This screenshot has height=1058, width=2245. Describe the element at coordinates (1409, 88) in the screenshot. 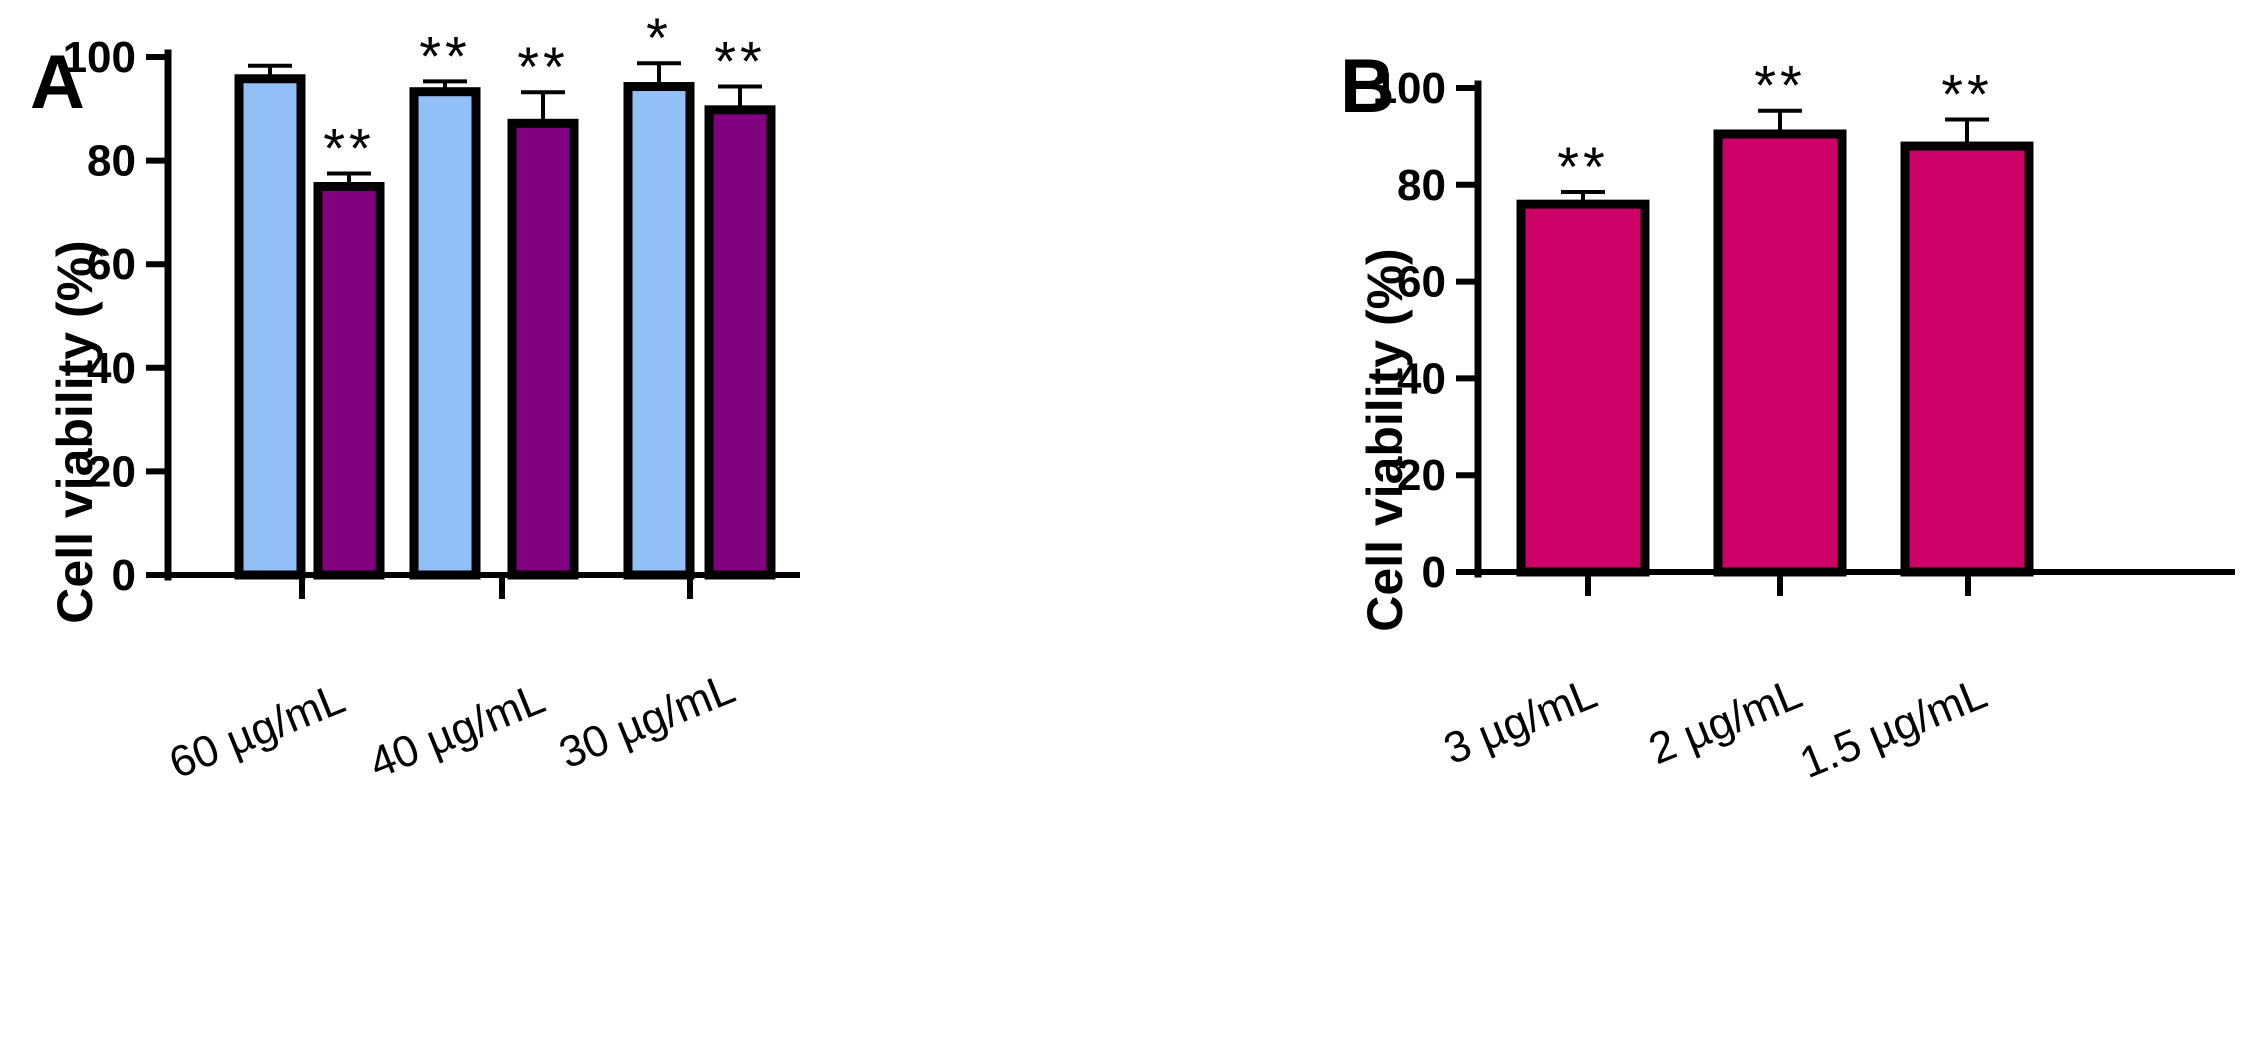

I see `p1-y-tick-label-5: 100` at that location.